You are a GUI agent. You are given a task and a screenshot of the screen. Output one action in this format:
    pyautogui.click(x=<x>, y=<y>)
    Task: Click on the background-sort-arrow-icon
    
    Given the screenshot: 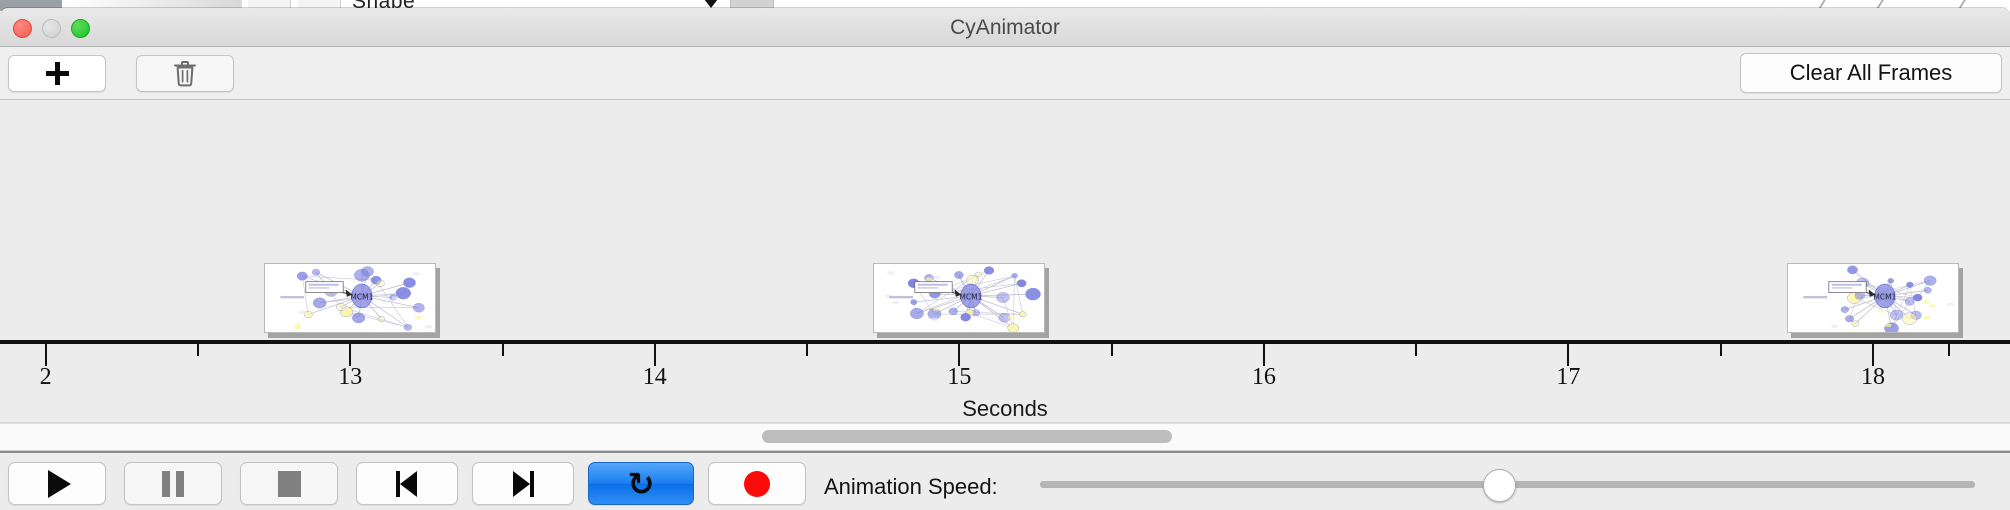 What is the action you would take?
    pyautogui.click(x=711, y=4)
    